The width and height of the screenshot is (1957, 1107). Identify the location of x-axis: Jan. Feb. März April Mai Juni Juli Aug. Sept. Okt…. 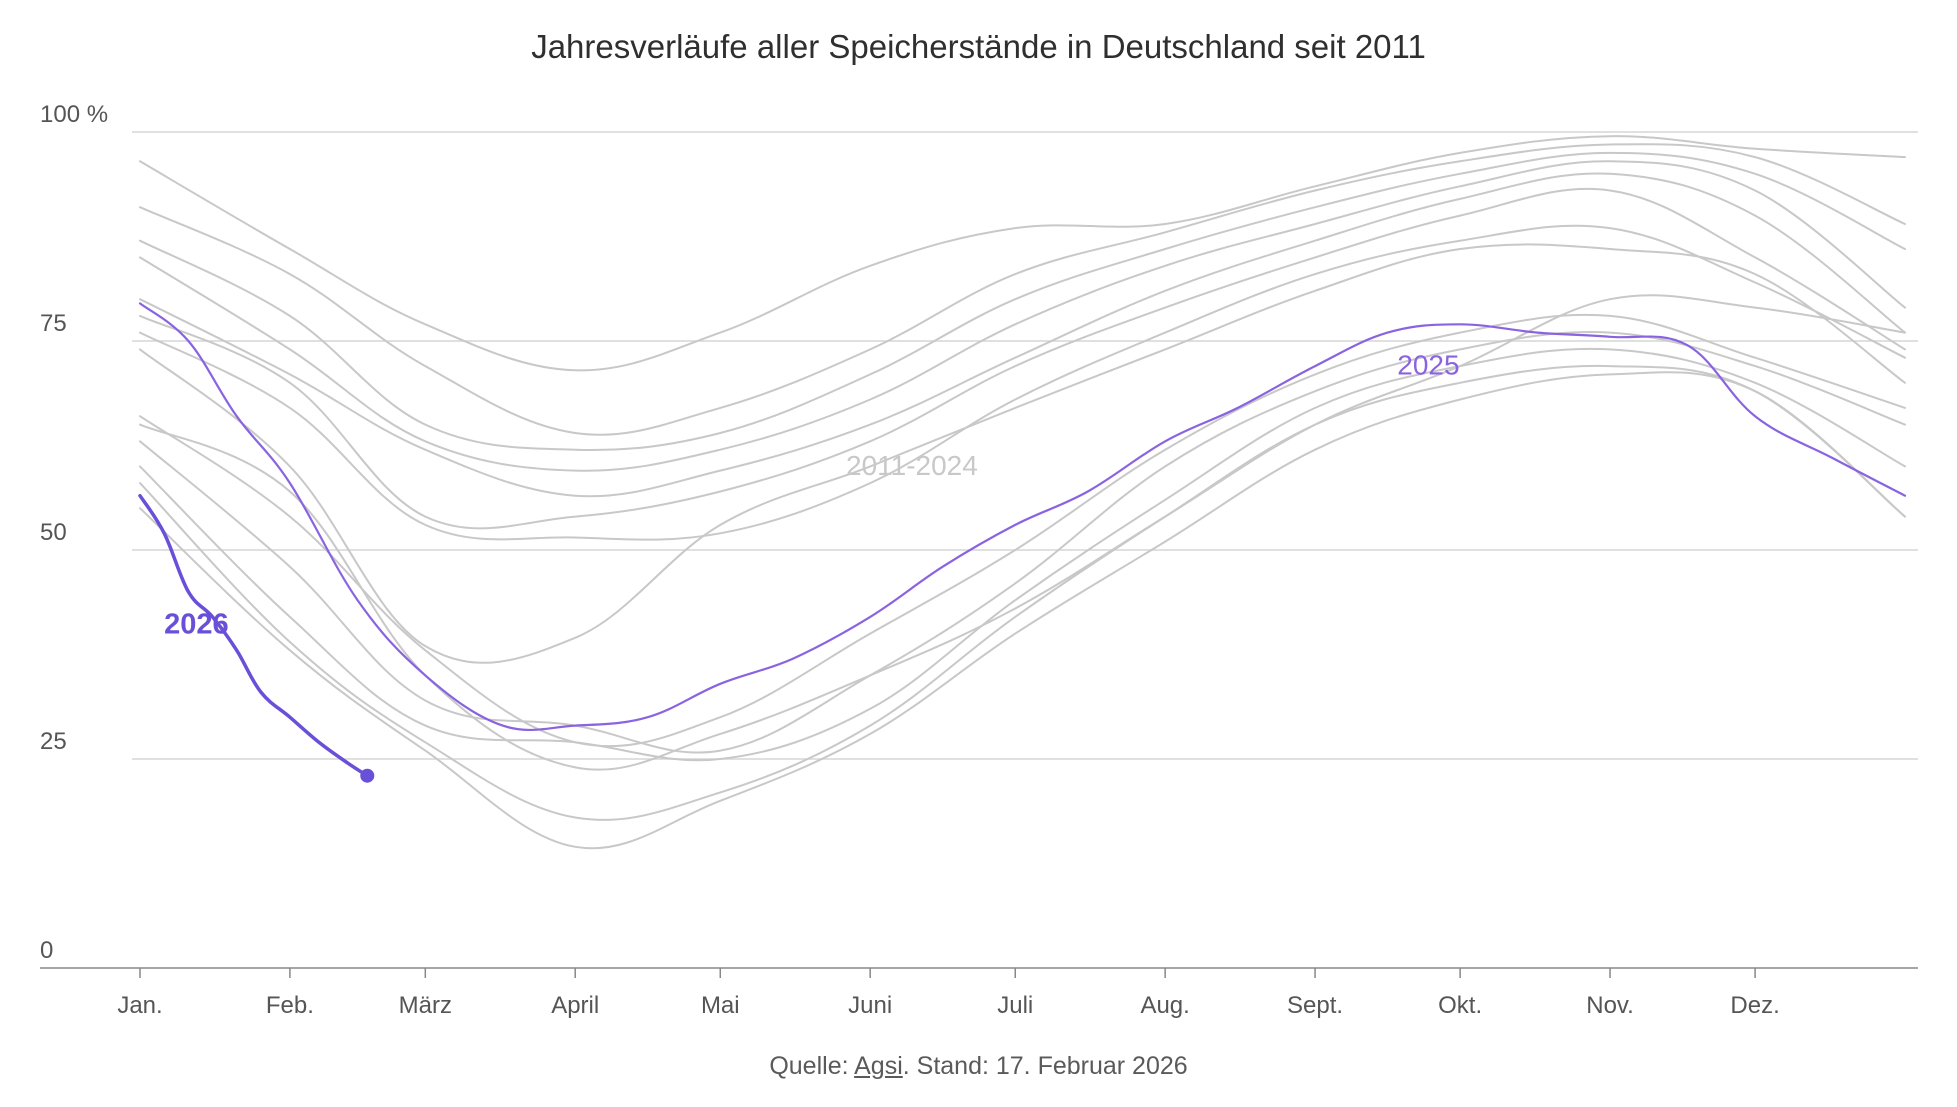
(979, 993).